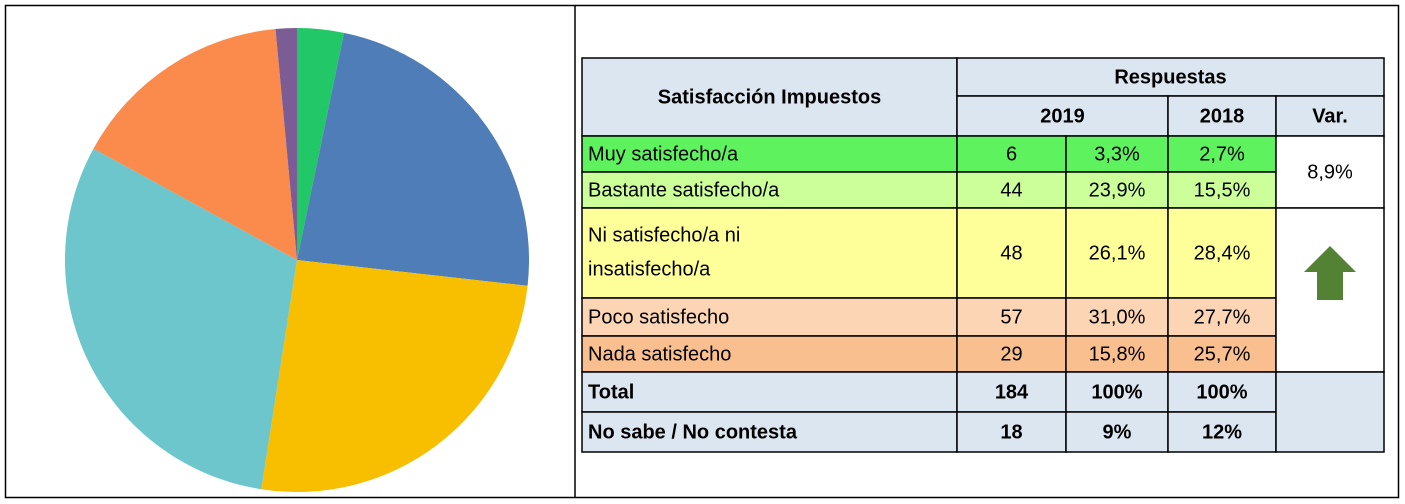 This screenshot has width=1405, height=504. I want to click on cell-text: 15,5%, so click(1222, 190).